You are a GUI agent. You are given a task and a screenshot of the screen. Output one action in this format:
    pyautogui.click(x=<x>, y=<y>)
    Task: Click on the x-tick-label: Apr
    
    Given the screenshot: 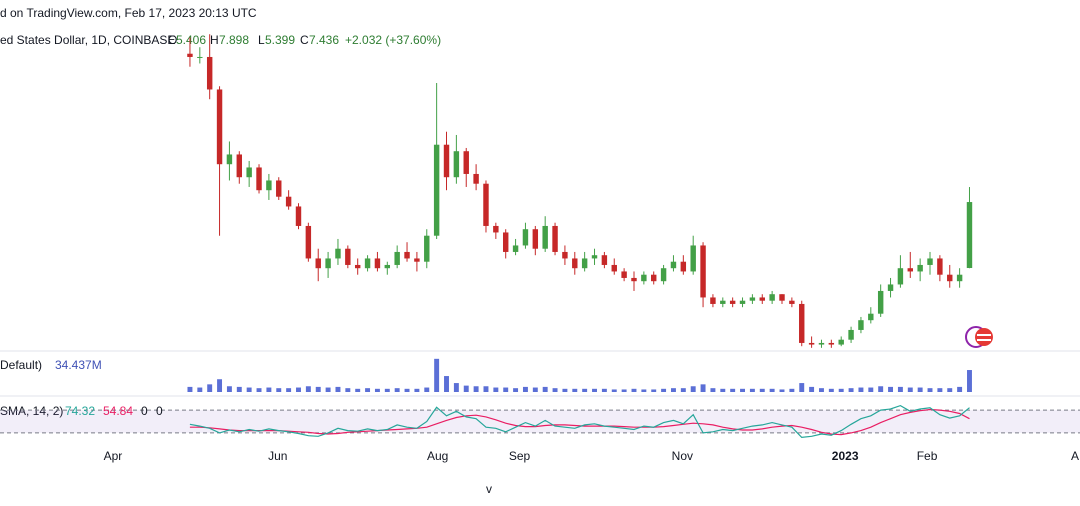 What is the action you would take?
    pyautogui.click(x=113, y=456)
    